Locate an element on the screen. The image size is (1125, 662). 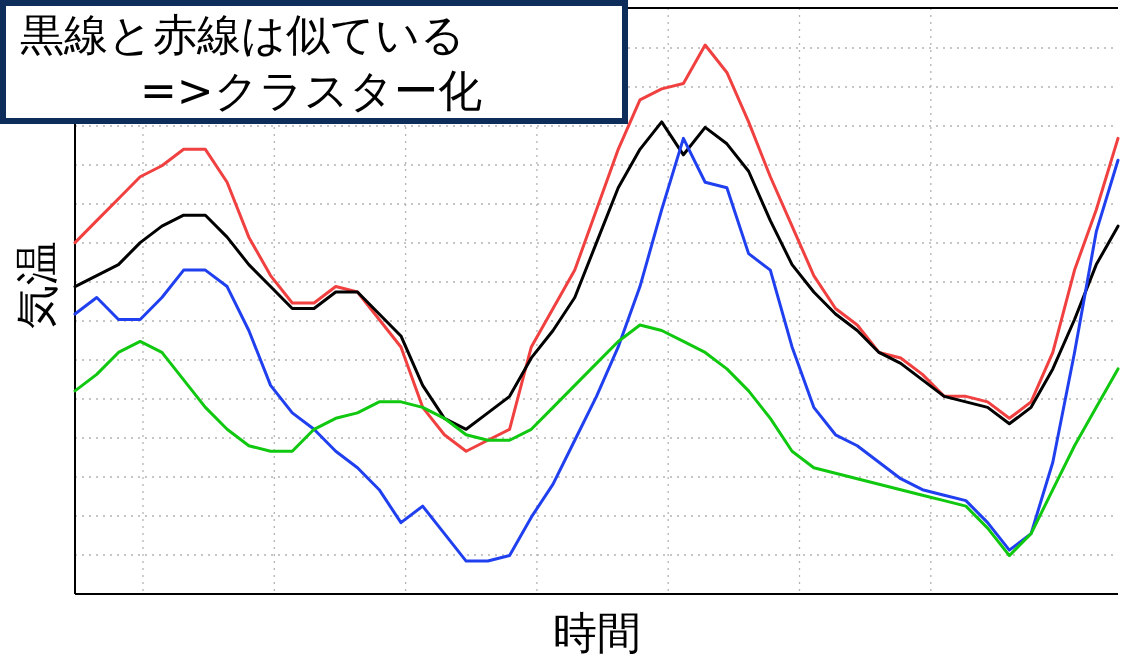
y-axis-title: 気温 is located at coordinates (36, 285).